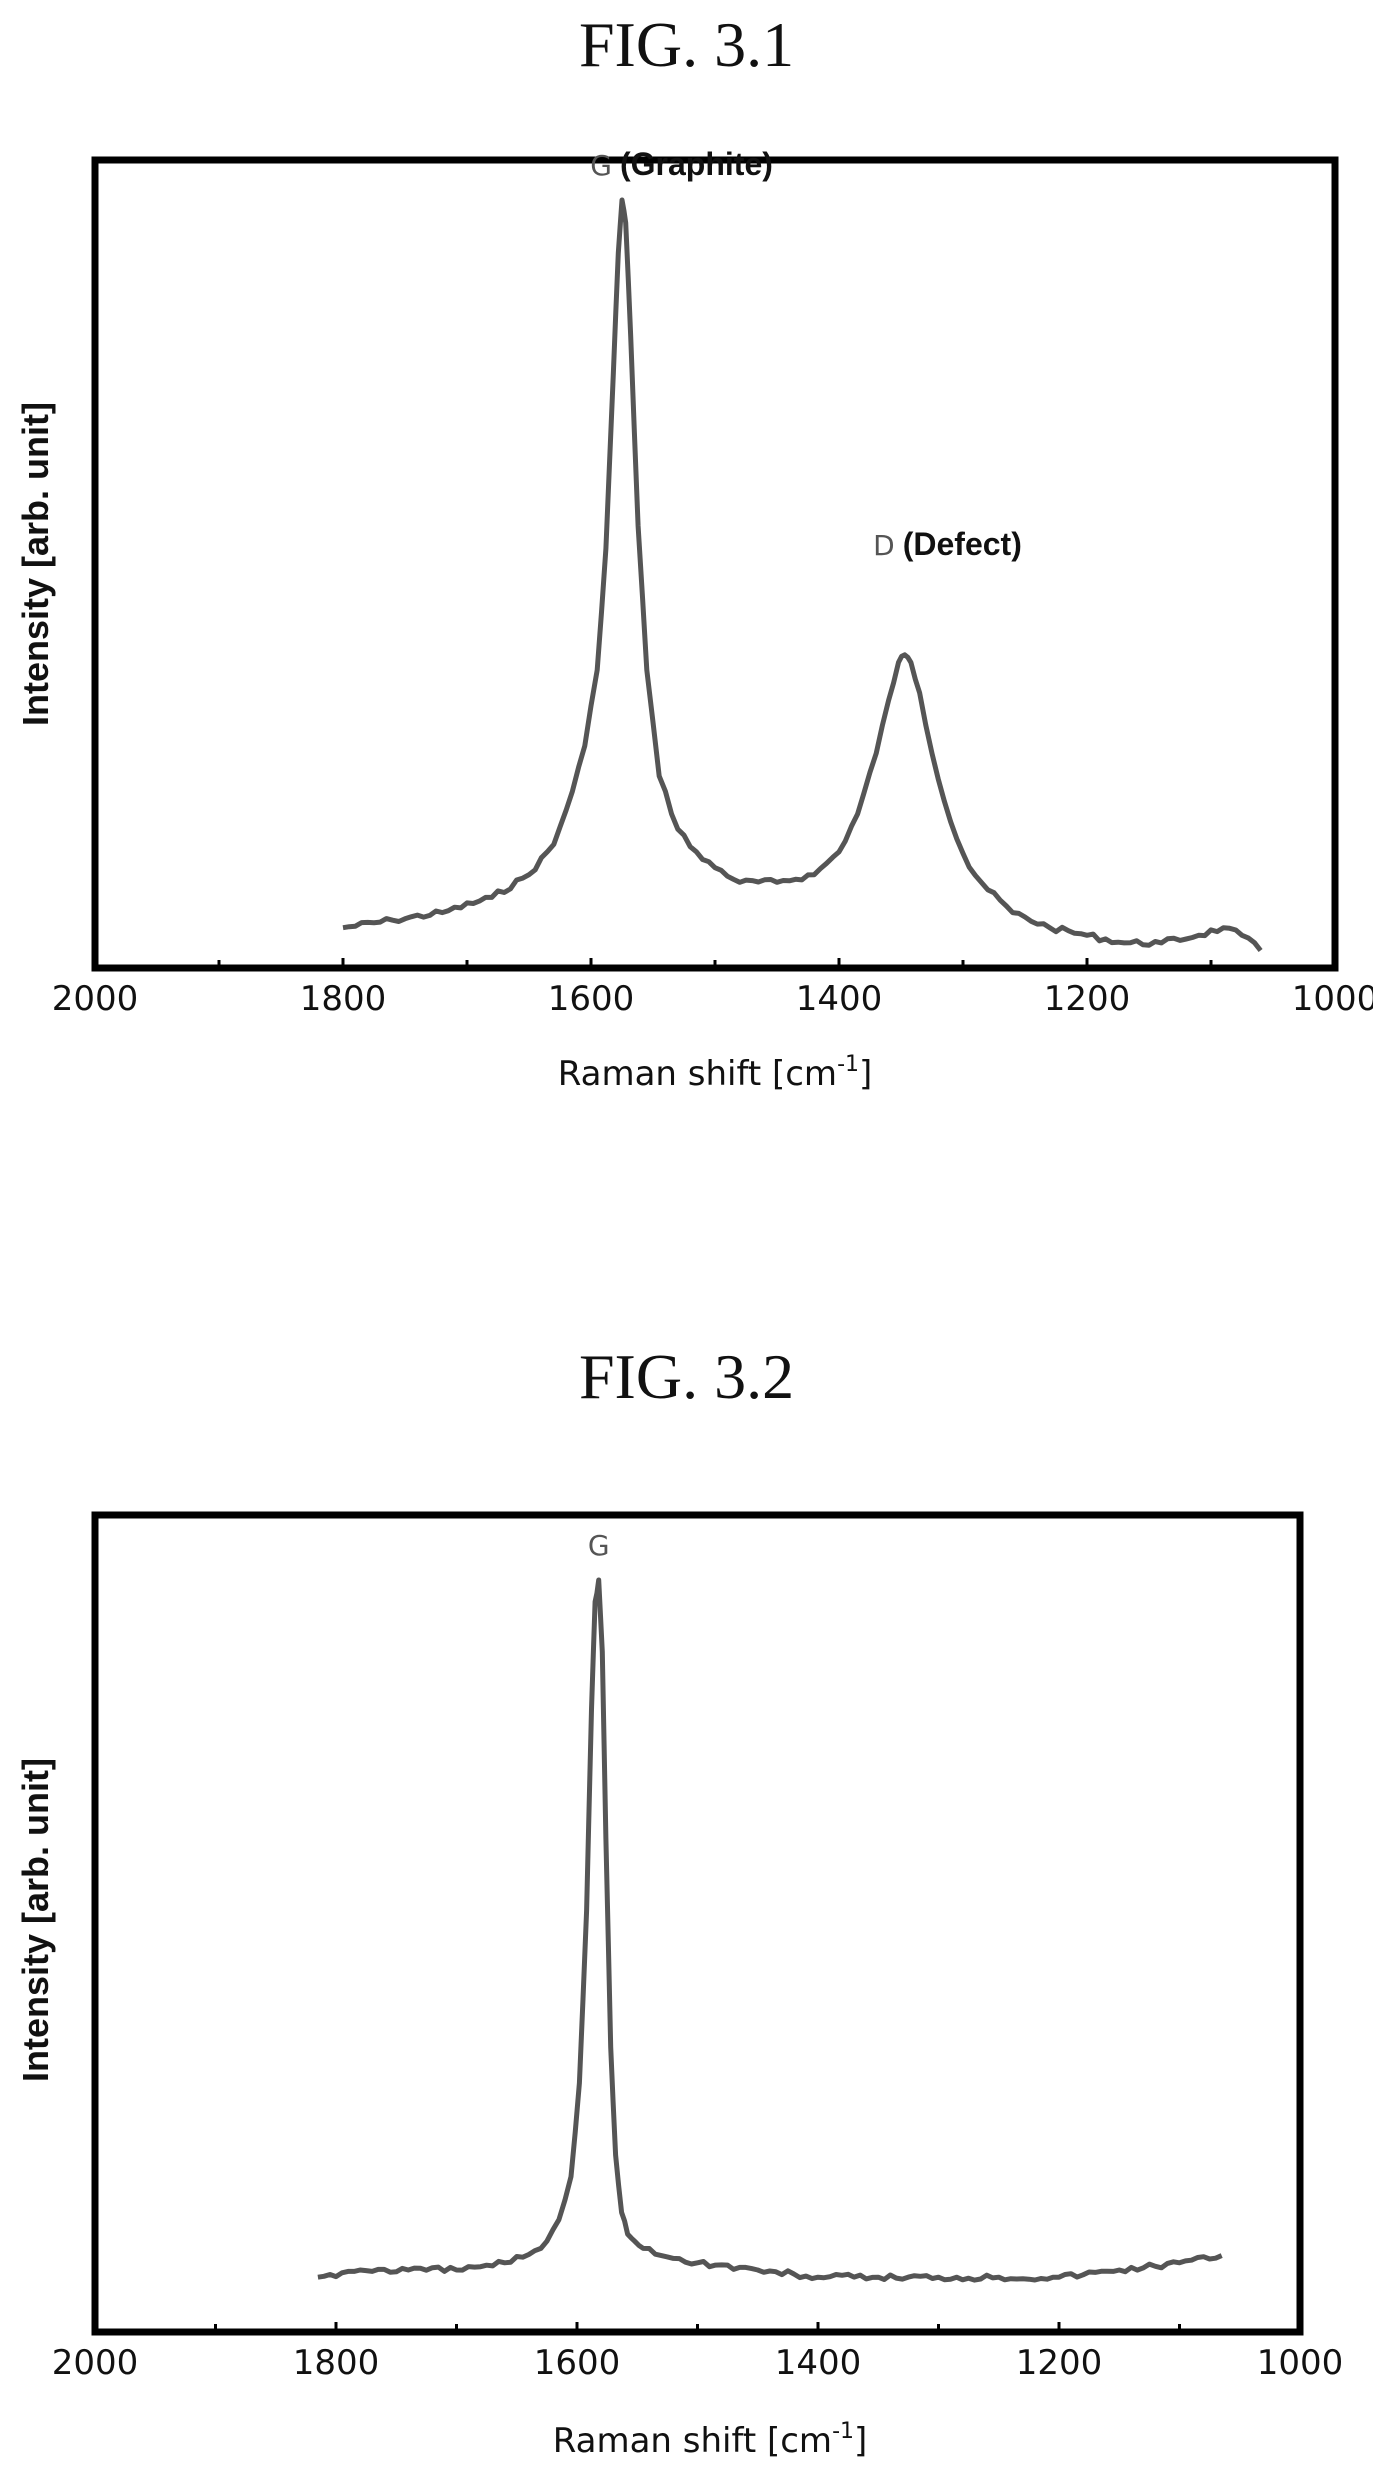  Describe the element at coordinates (884, 545) in the screenshot. I see `peak-letter: D` at that location.